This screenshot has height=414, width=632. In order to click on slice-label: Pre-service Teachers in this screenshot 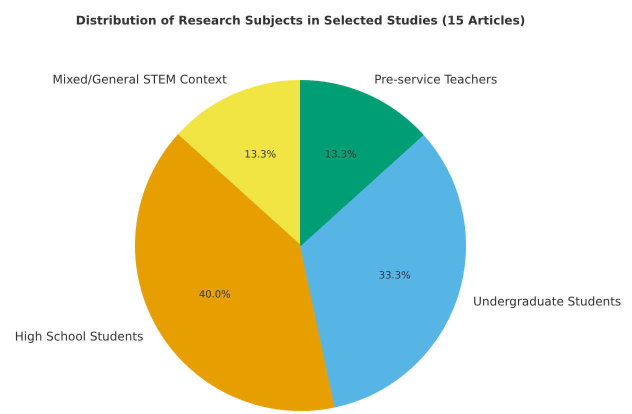, I will do `click(436, 79)`.